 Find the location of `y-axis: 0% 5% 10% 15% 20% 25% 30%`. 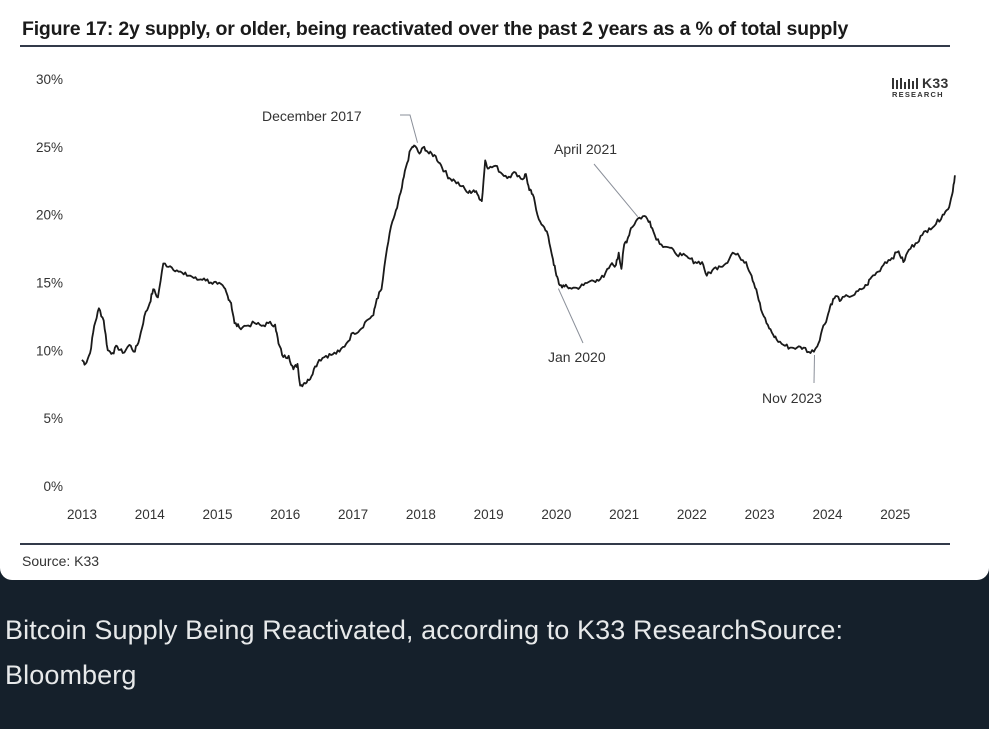

y-axis: 0% 5% 10% 15% 20% 25% 30% is located at coordinates (49, 283).